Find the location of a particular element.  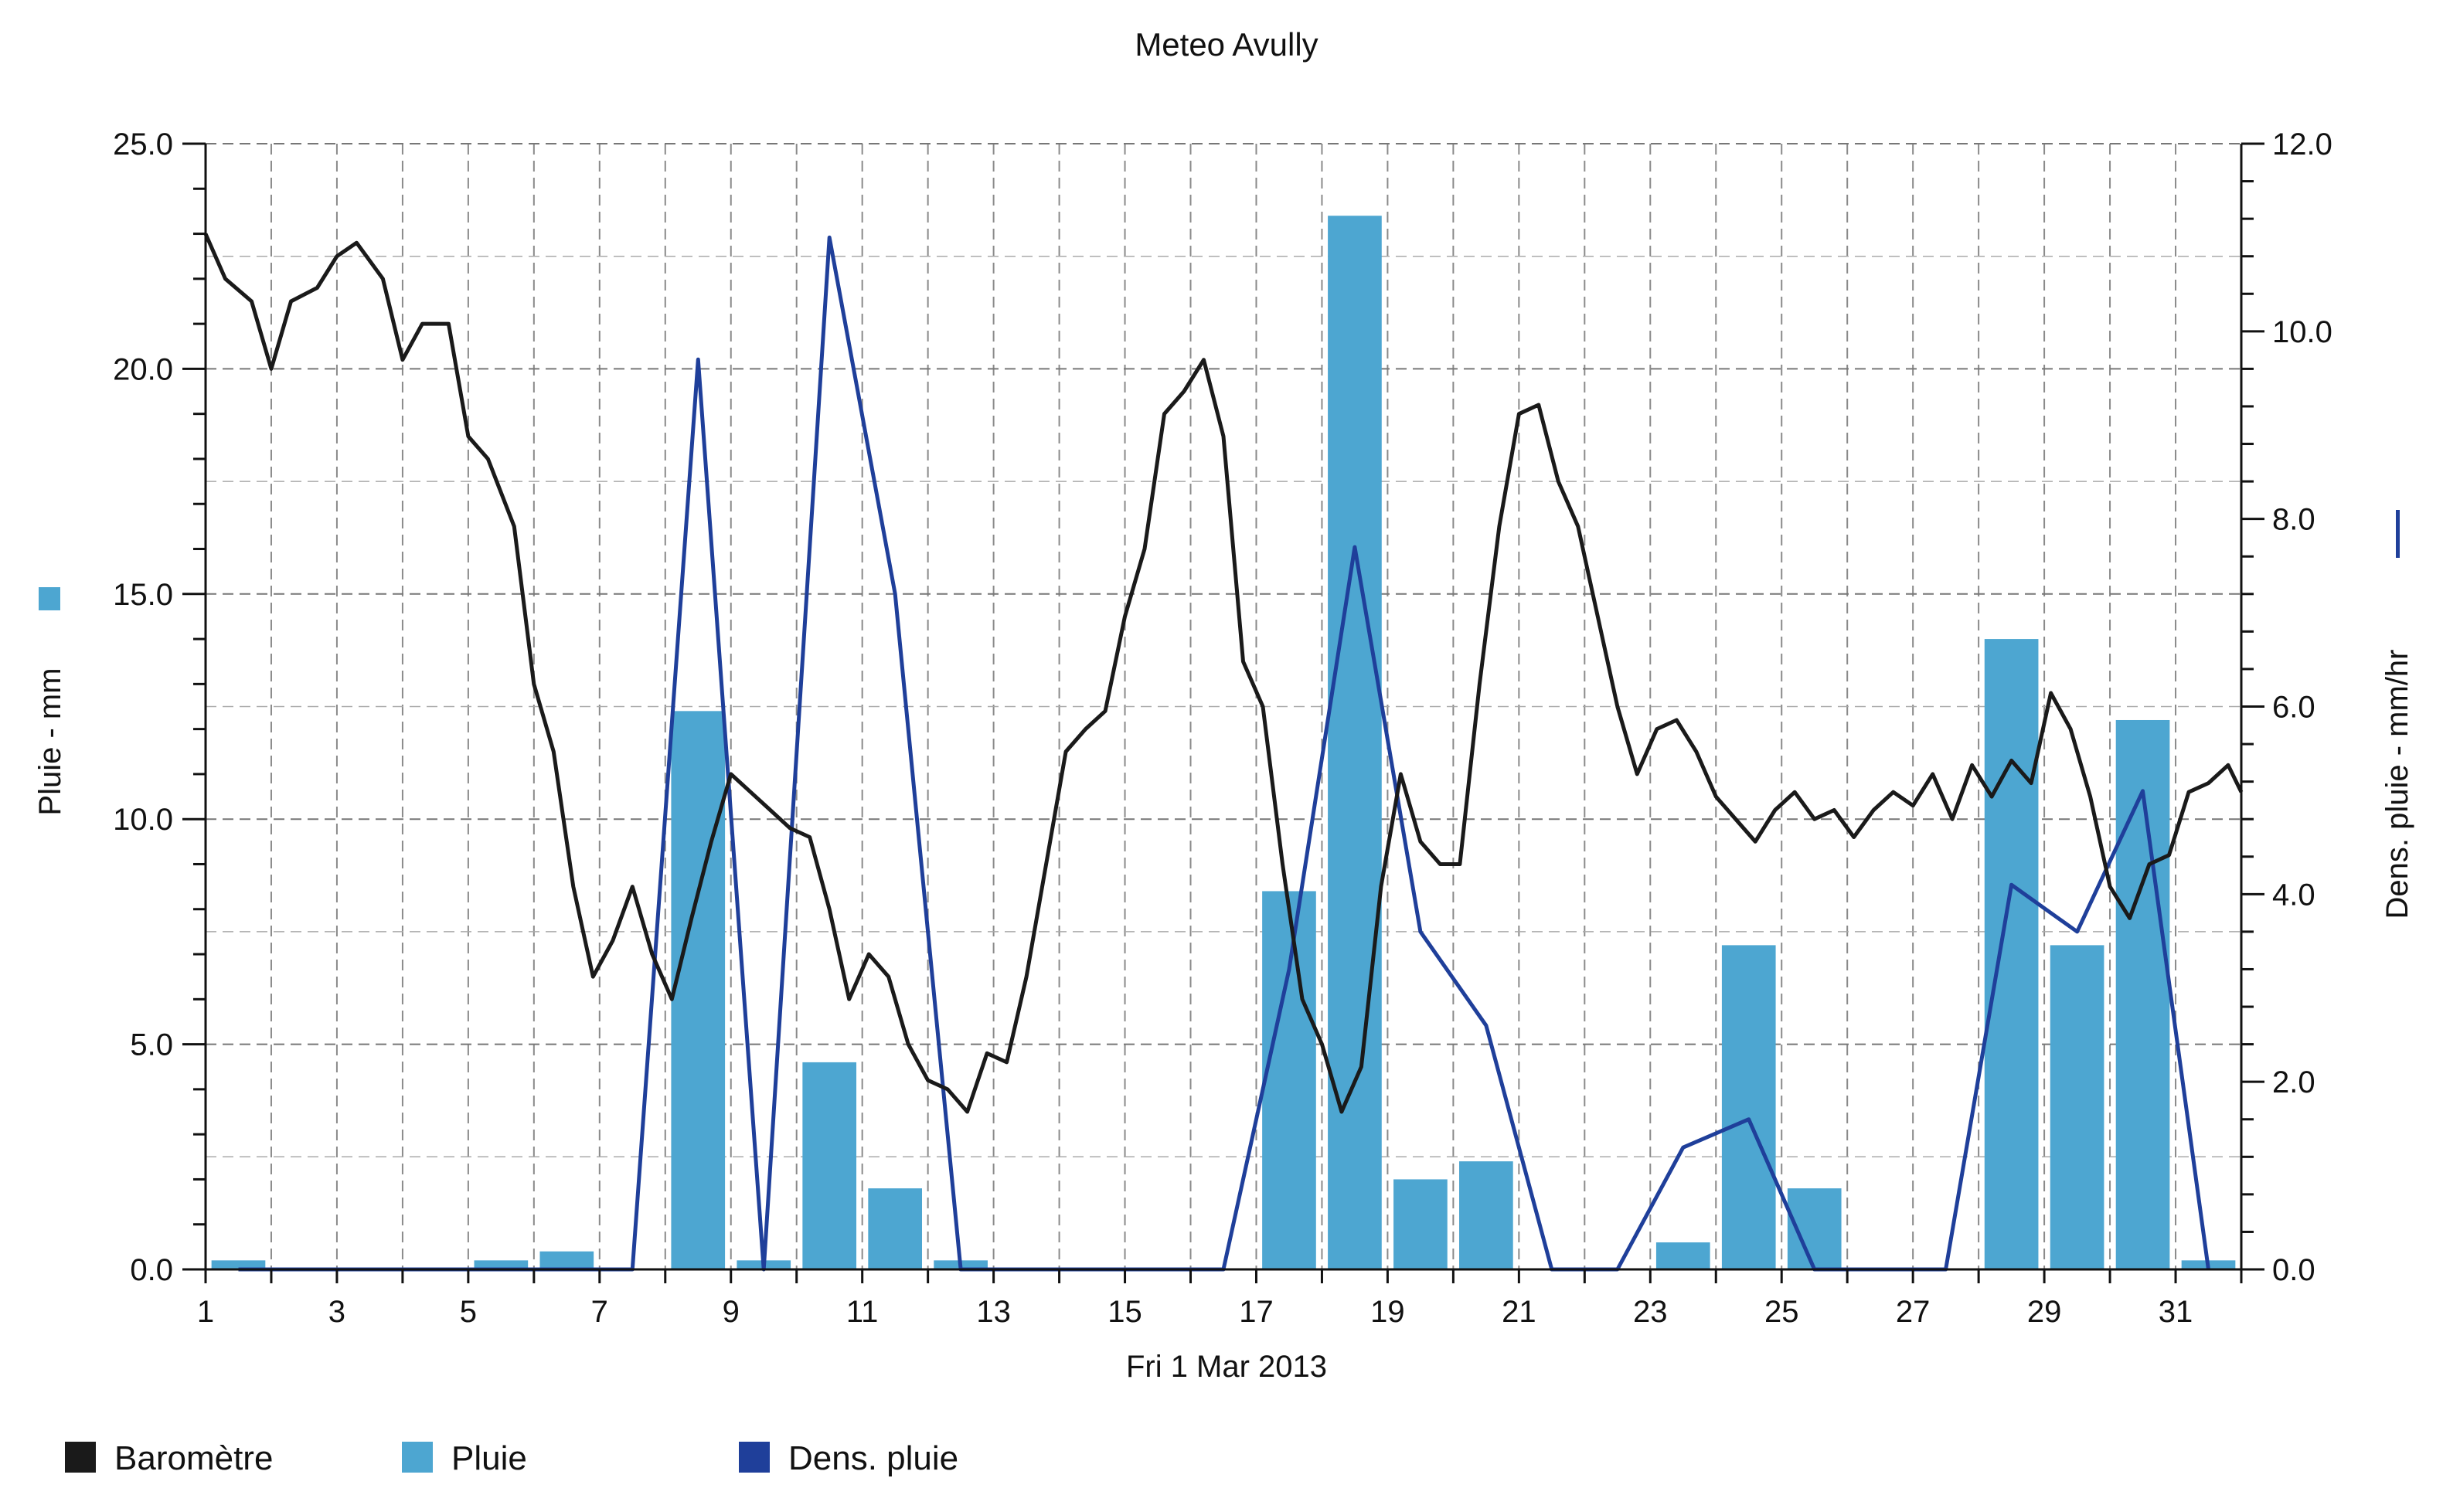

y-right-tick-label: 0.0 is located at coordinates (2293, 1270).